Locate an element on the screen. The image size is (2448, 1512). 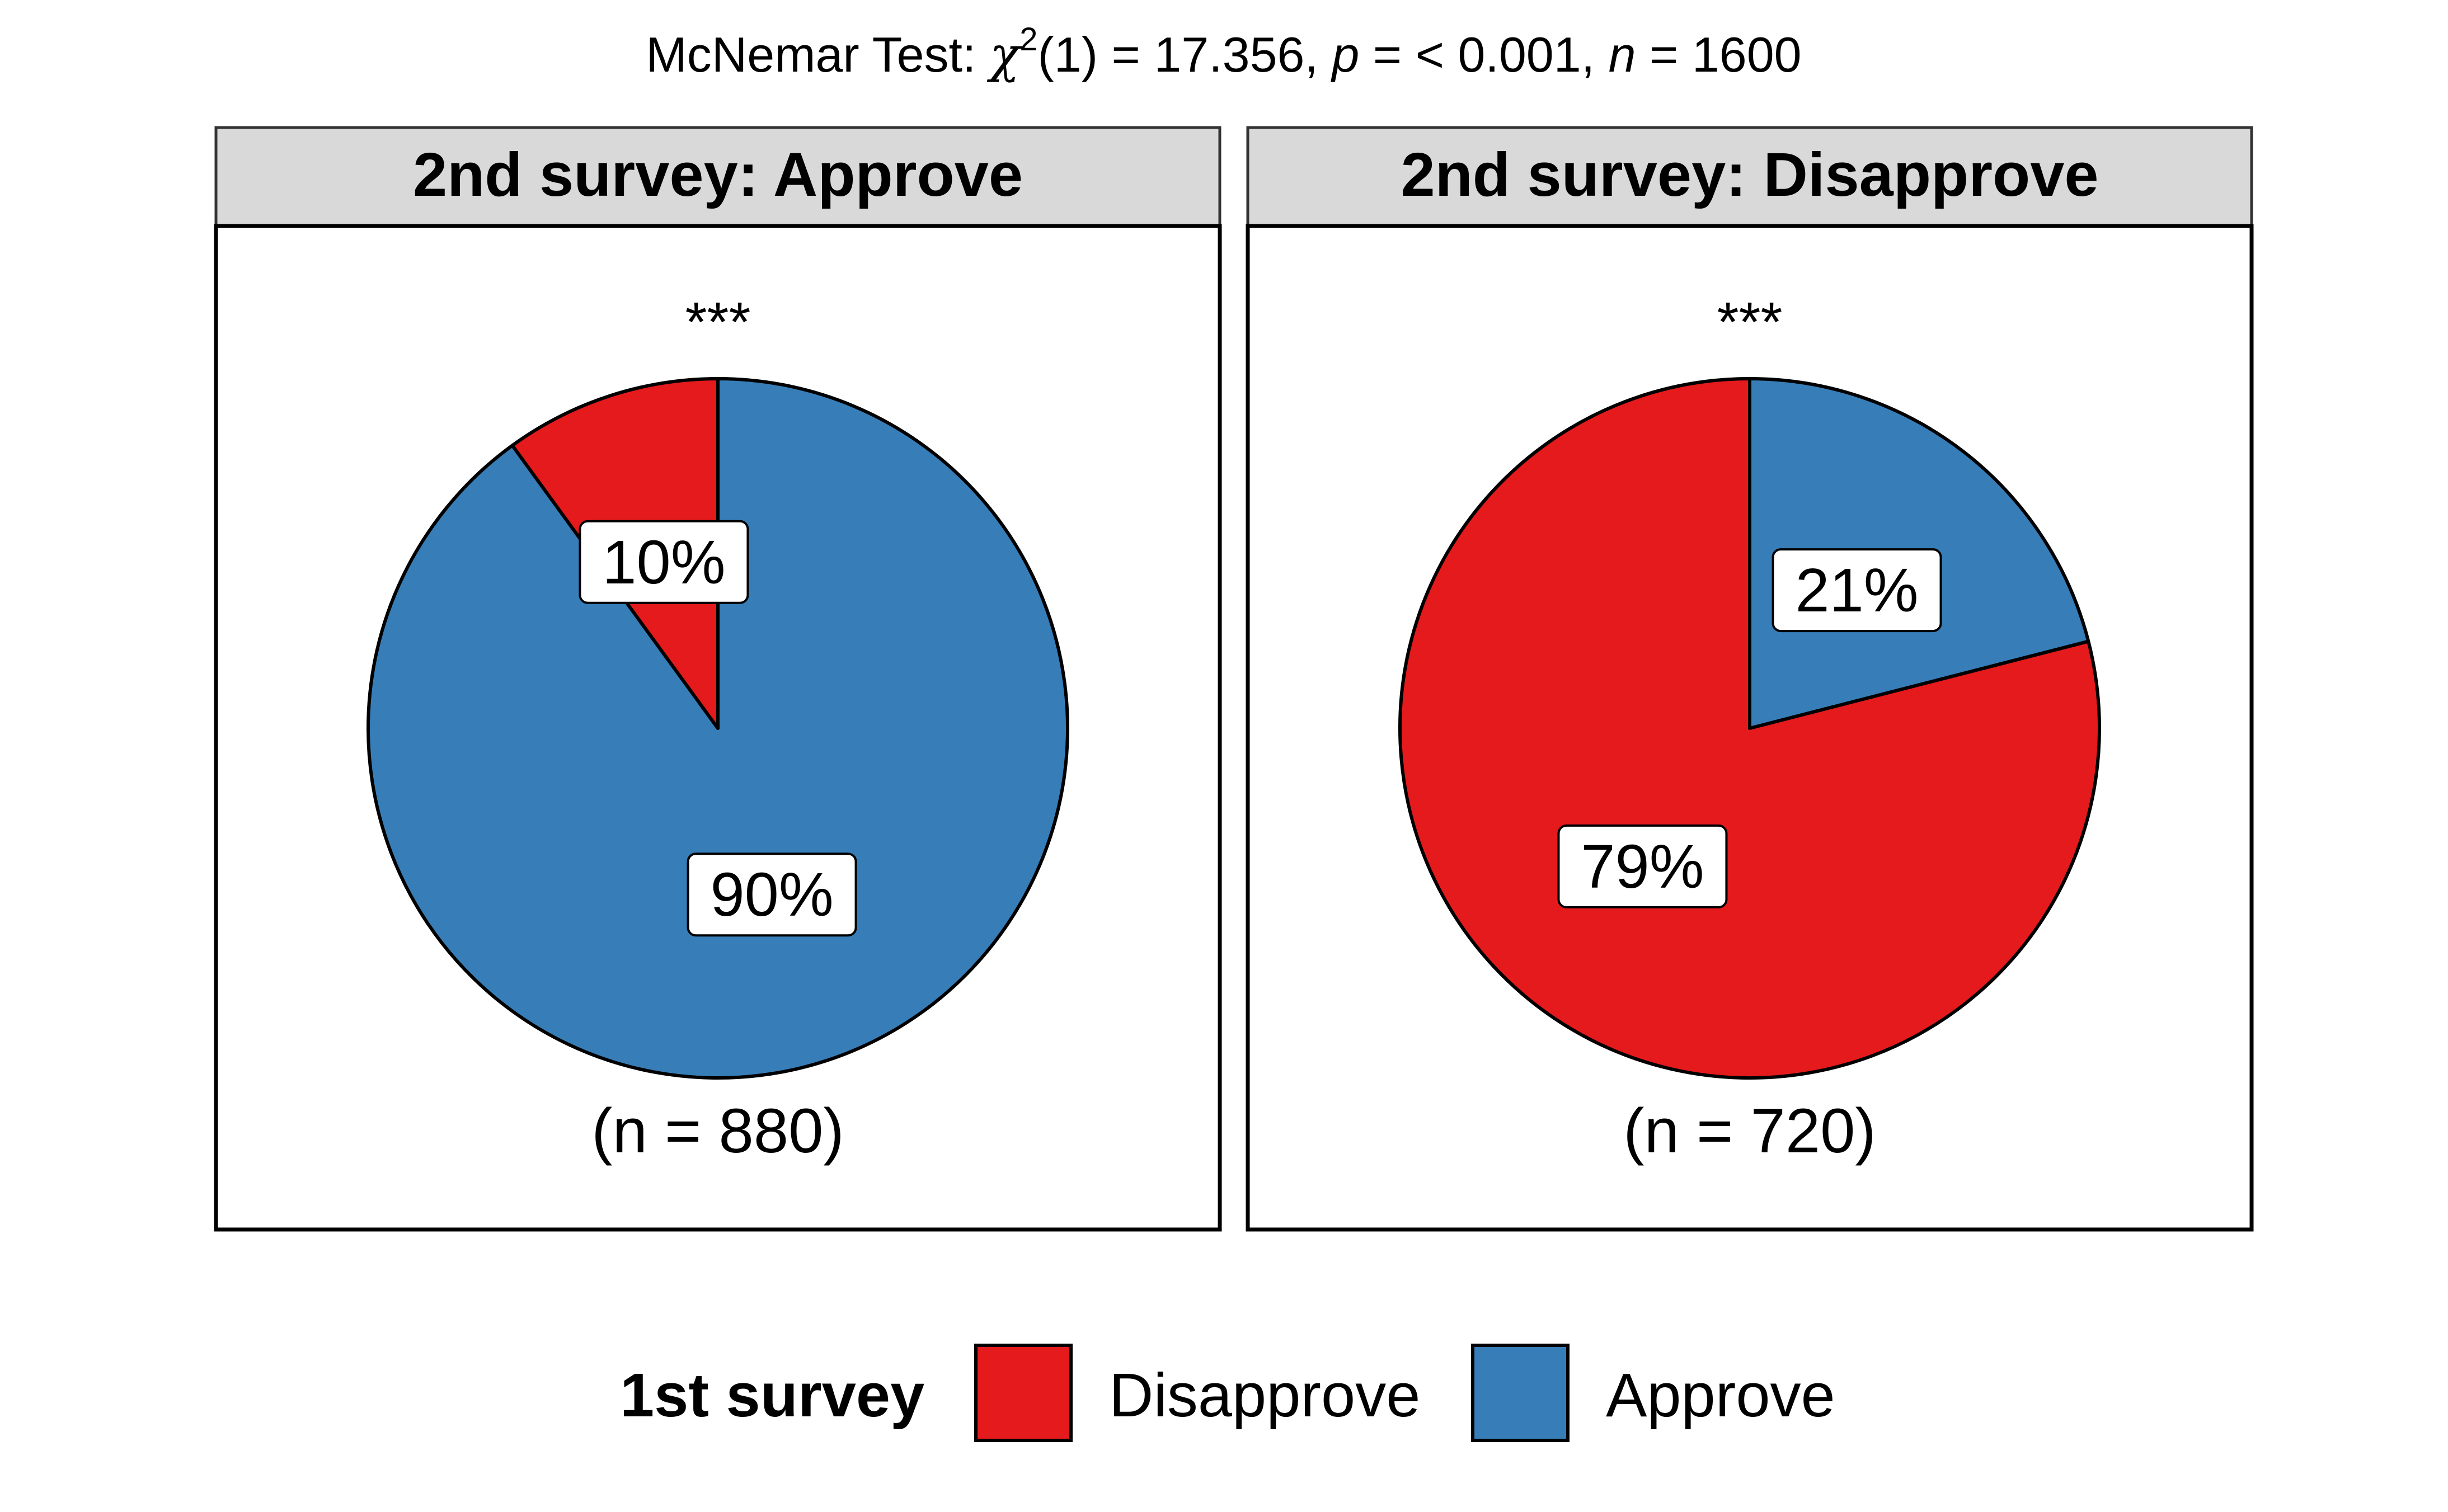
sample-size-caption: (n = 880) is located at coordinates (718, 1131).